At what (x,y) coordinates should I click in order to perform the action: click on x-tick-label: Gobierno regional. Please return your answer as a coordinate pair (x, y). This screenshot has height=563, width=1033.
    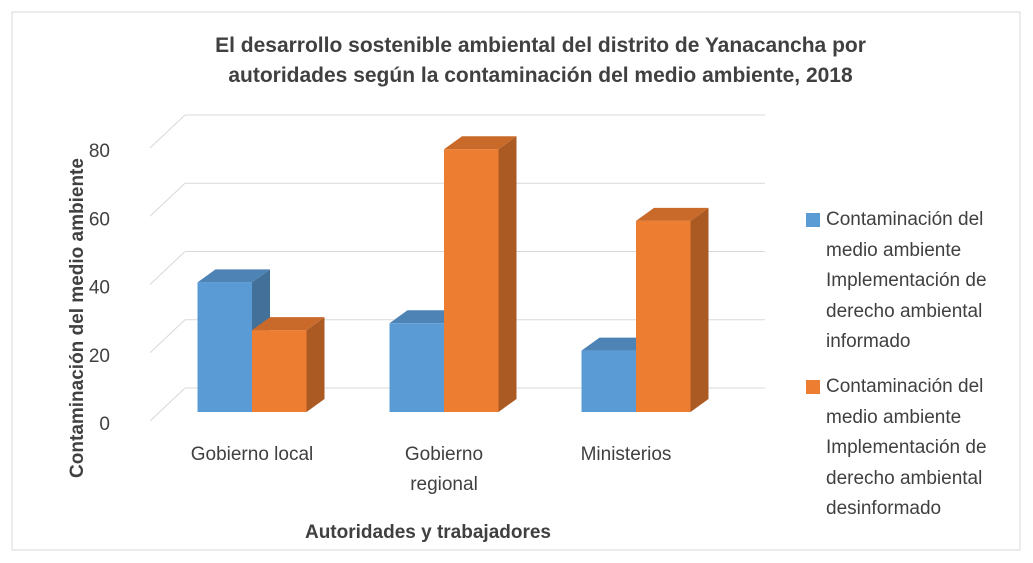
    Looking at the image, I should click on (444, 469).